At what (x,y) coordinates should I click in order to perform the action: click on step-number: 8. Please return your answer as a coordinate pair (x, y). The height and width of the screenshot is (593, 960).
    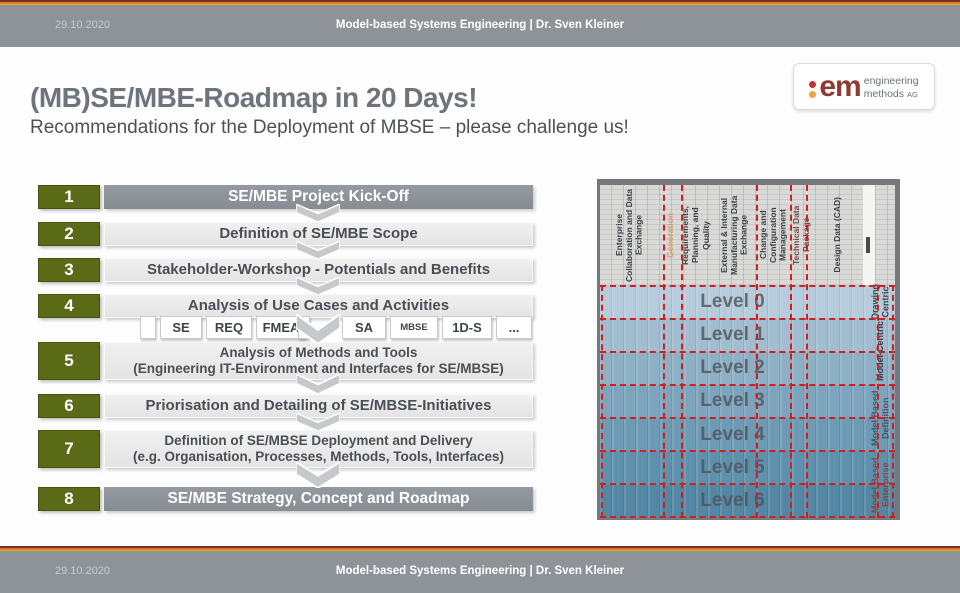
    Looking at the image, I should click on (69, 499).